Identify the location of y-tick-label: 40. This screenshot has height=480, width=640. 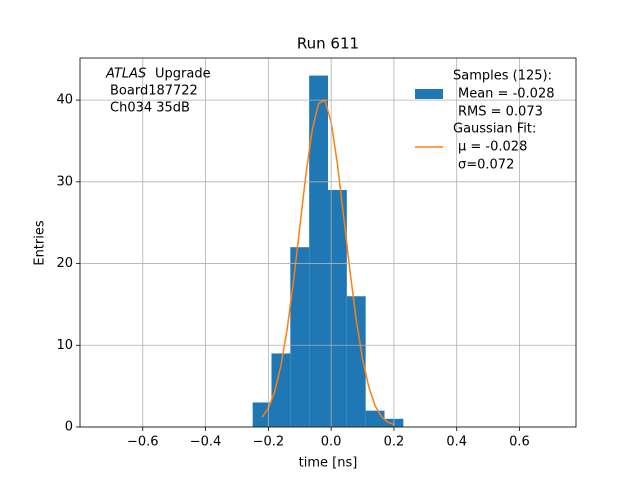
(64, 100).